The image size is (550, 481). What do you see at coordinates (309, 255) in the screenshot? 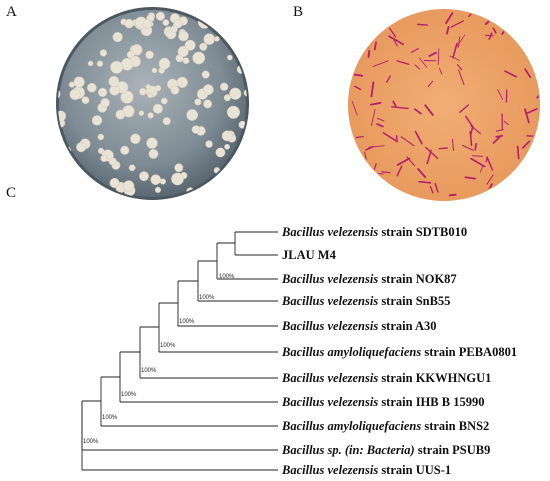
I see `taxon-label: JLAU M4` at bounding box center [309, 255].